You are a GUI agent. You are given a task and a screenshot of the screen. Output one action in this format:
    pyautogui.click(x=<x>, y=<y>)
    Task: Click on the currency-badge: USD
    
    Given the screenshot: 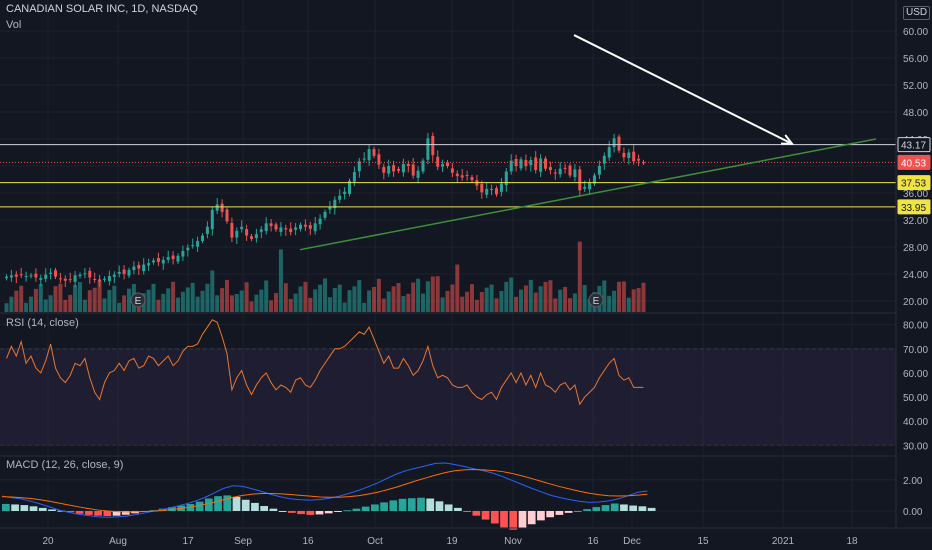 What is the action you would take?
    pyautogui.click(x=917, y=13)
    